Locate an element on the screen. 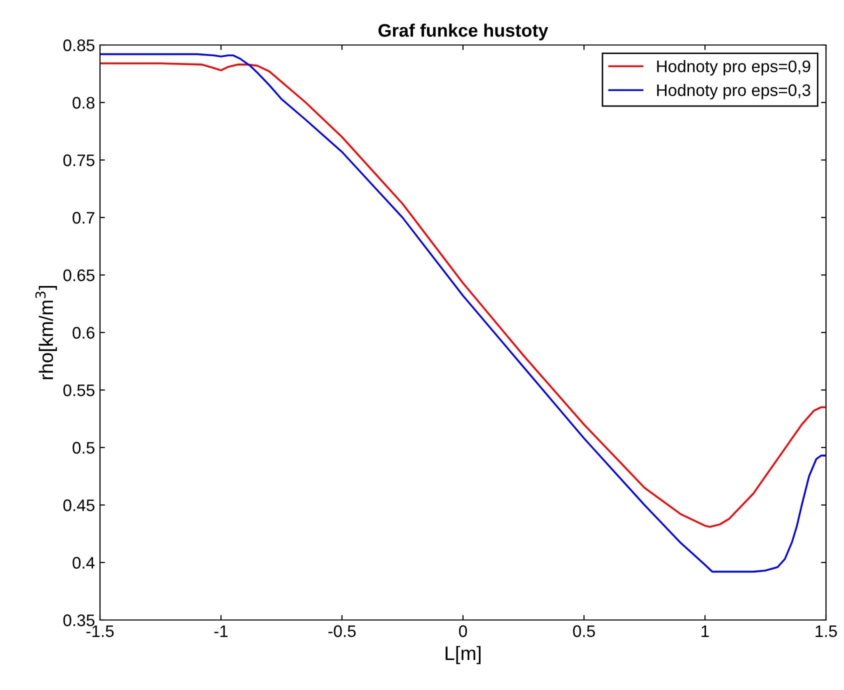  x-tick-label: 1.5 is located at coordinates (826, 631).